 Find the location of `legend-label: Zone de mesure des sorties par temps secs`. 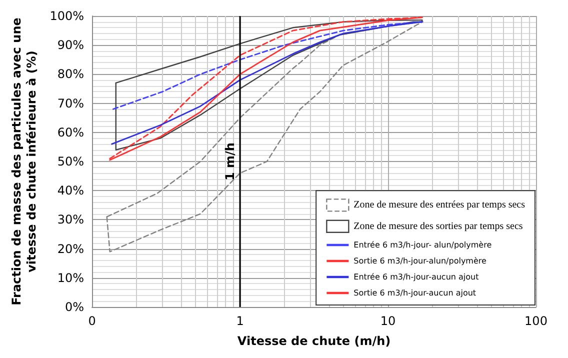

legend-label: Zone de mesure des sorties par temps secs is located at coordinates (438, 226).